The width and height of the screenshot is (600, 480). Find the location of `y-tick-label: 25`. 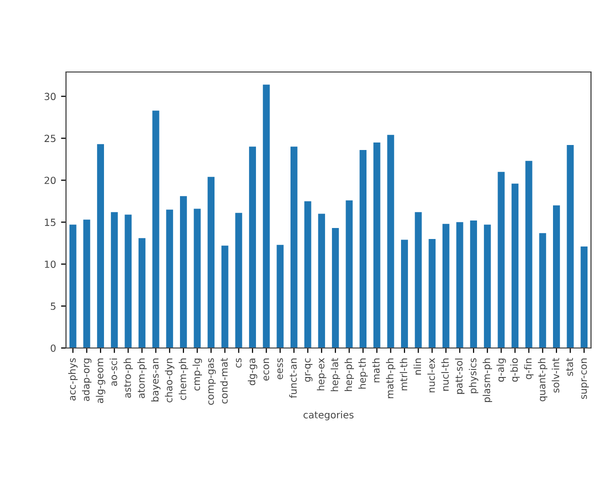

y-tick-label: 25 is located at coordinates (50, 138).